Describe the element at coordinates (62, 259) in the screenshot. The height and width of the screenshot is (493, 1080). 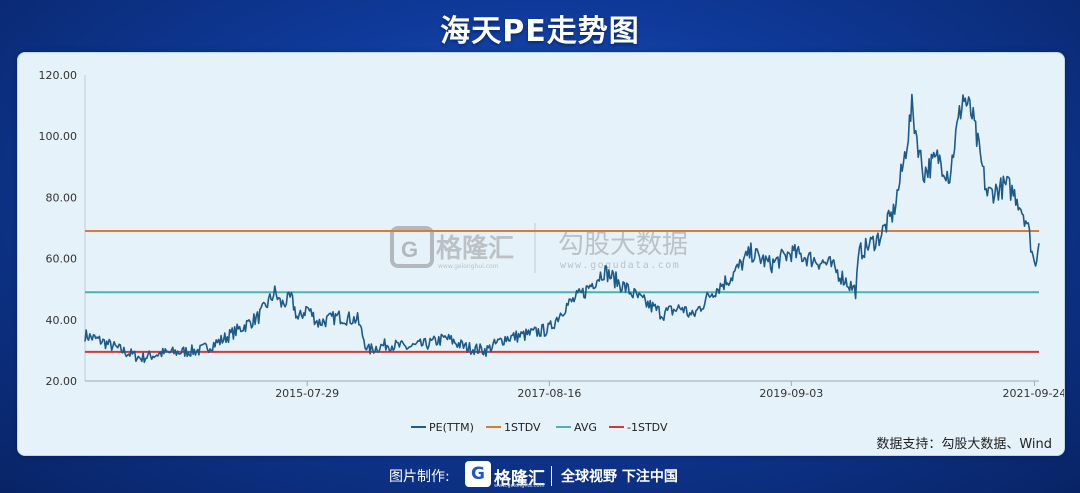
I see `y-tick-label: 60.00` at that location.